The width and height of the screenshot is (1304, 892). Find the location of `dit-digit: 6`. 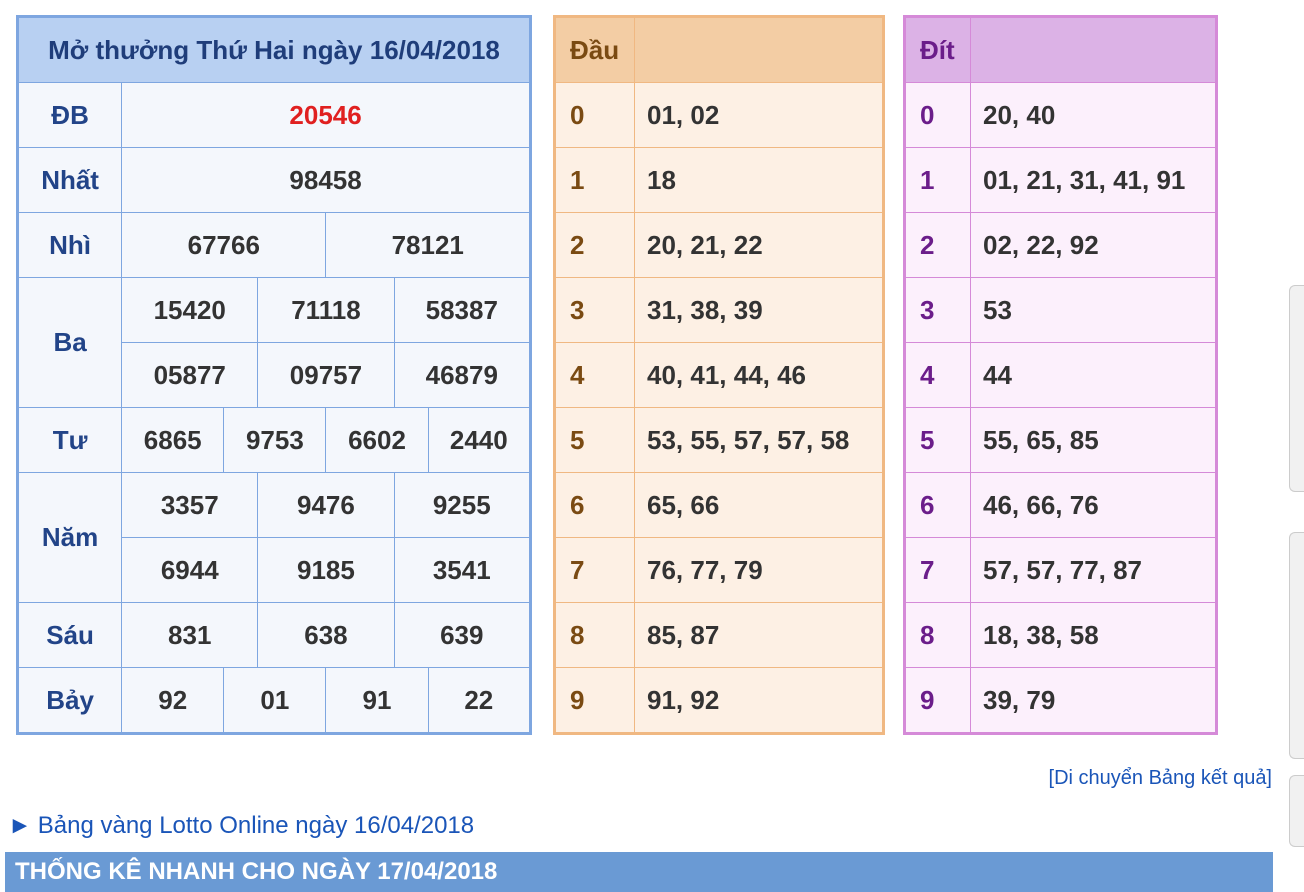

dit-digit: 6 is located at coordinates (937, 505).